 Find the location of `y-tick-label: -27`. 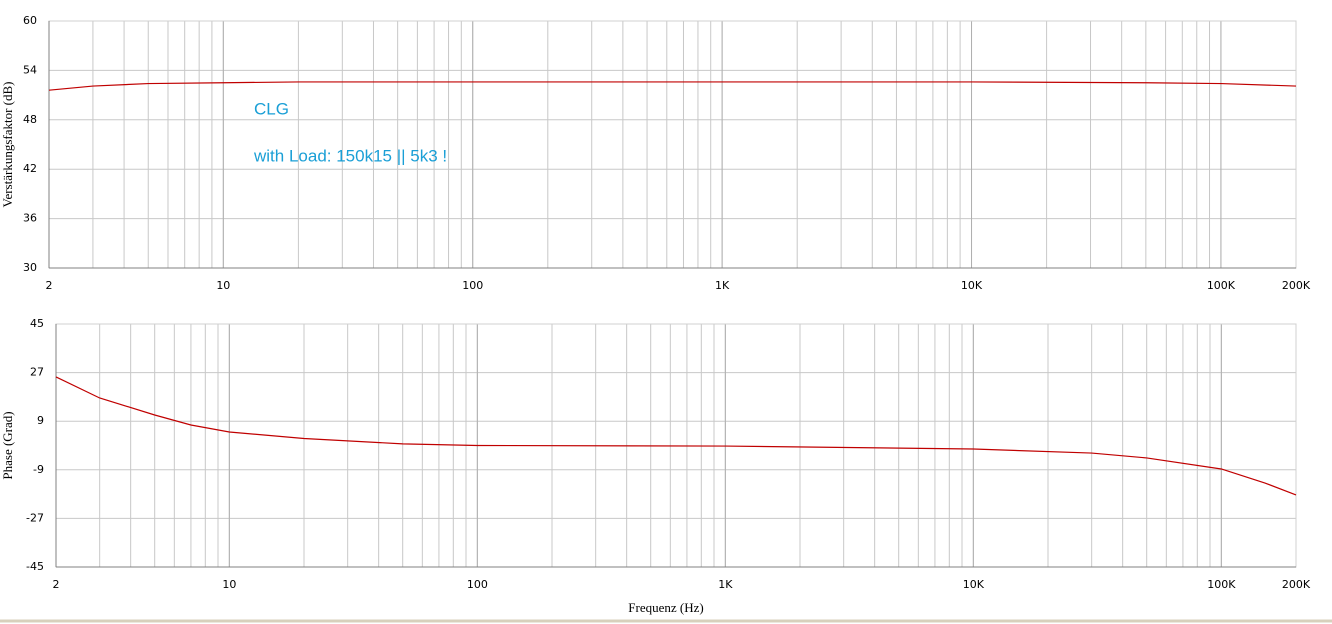

y-tick-label: -27 is located at coordinates (35, 517).